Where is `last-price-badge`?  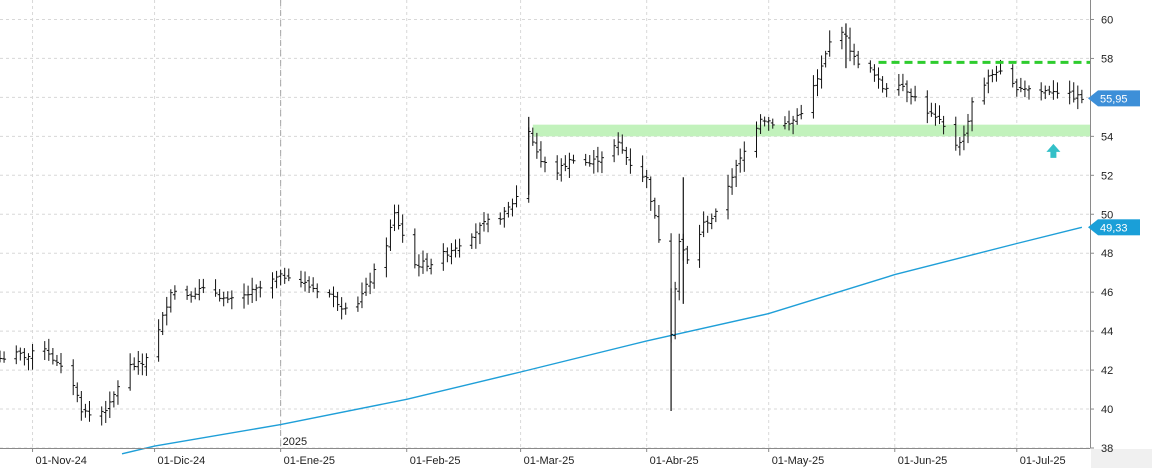
last-price-badge is located at coordinates (1119, 98).